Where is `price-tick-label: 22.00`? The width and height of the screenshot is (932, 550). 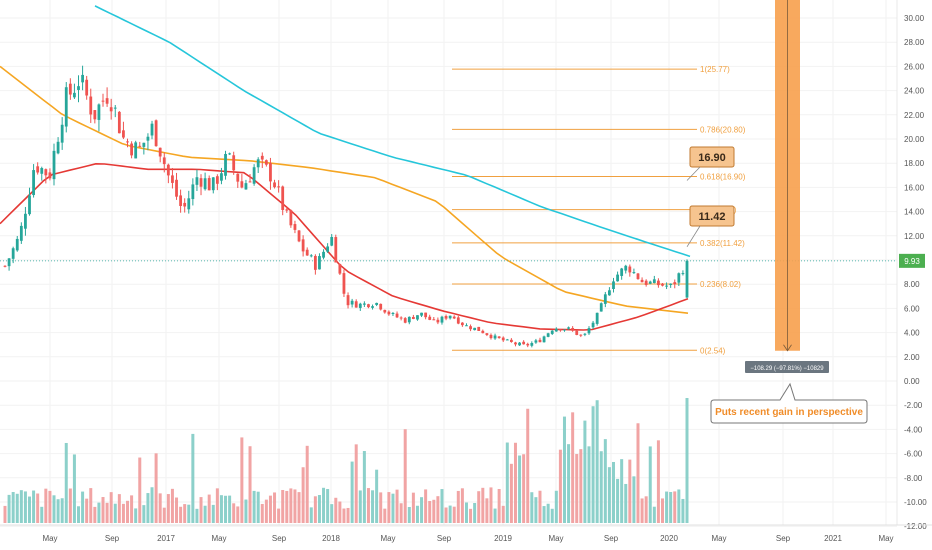
price-tick-label: 22.00 is located at coordinates (914, 115).